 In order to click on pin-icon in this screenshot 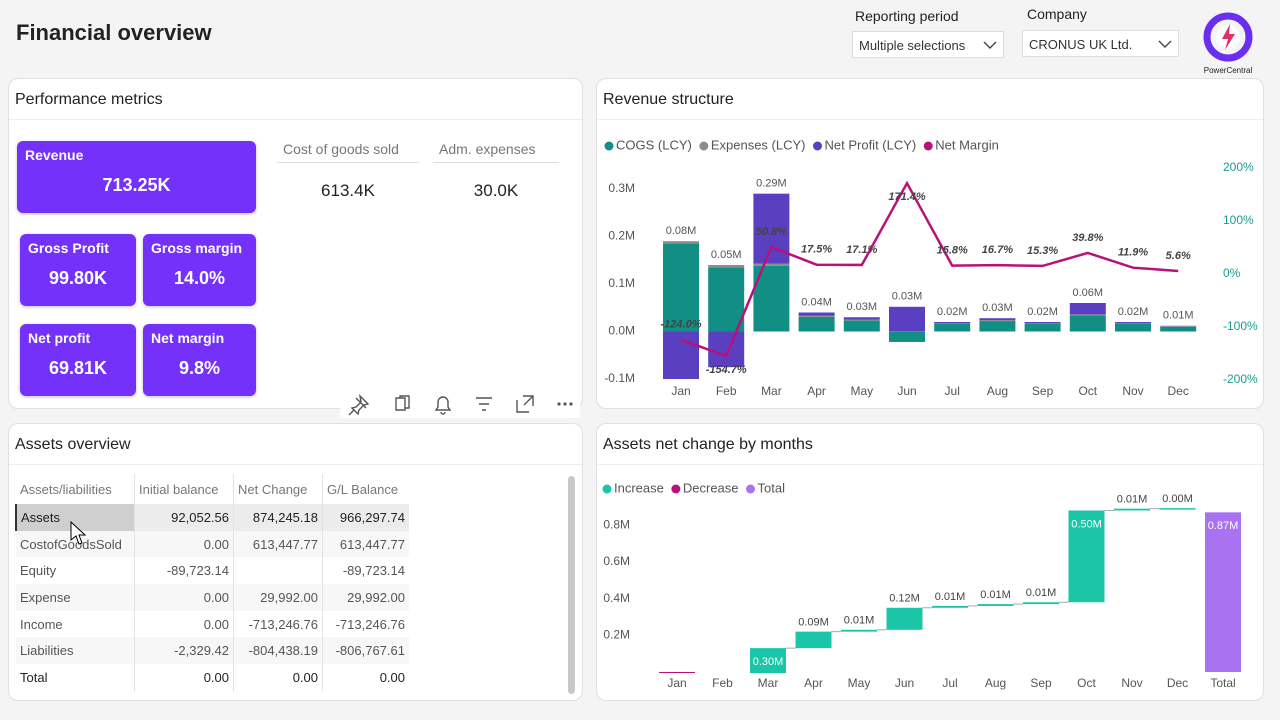, I will do `click(359, 404)`.